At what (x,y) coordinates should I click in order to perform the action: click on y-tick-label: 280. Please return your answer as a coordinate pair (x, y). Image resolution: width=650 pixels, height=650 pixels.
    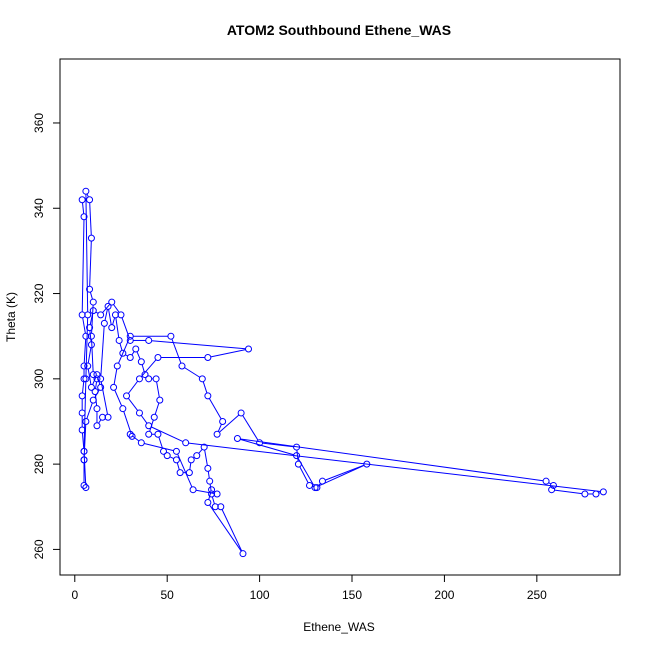
    Looking at the image, I should click on (39, 464).